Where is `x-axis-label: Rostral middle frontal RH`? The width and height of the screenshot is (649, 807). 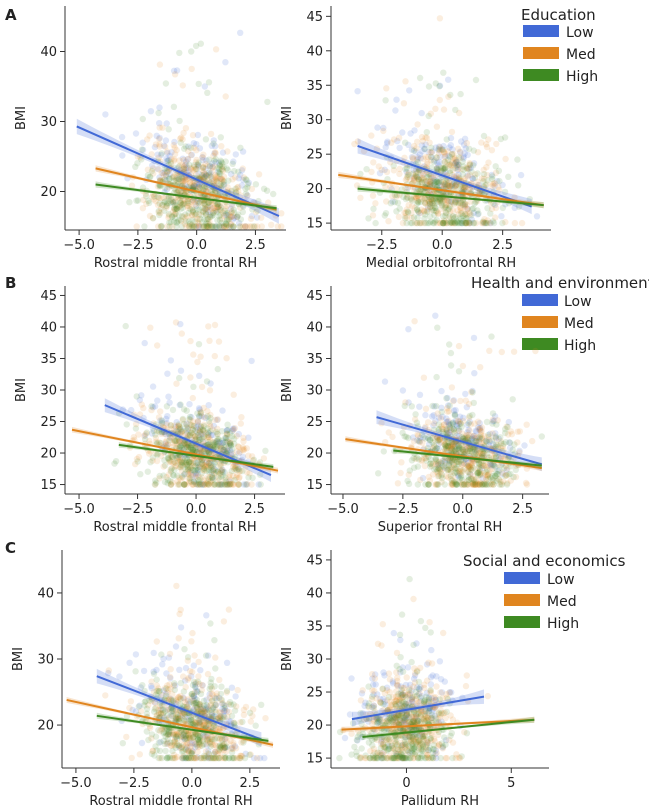 x-axis-label: Rostral middle frontal RH is located at coordinates (170, 800).